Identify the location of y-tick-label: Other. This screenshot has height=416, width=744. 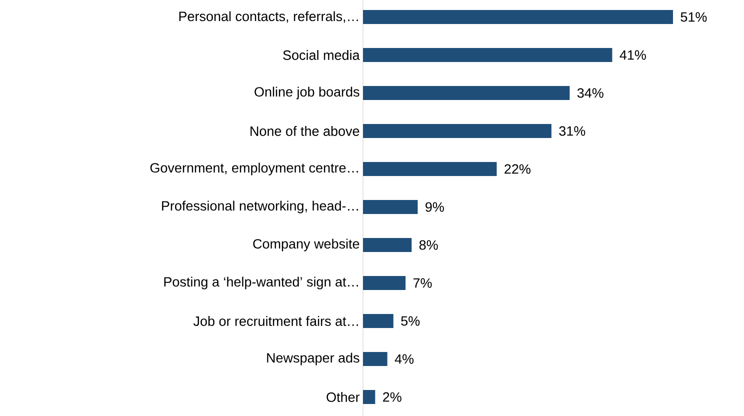
(343, 397).